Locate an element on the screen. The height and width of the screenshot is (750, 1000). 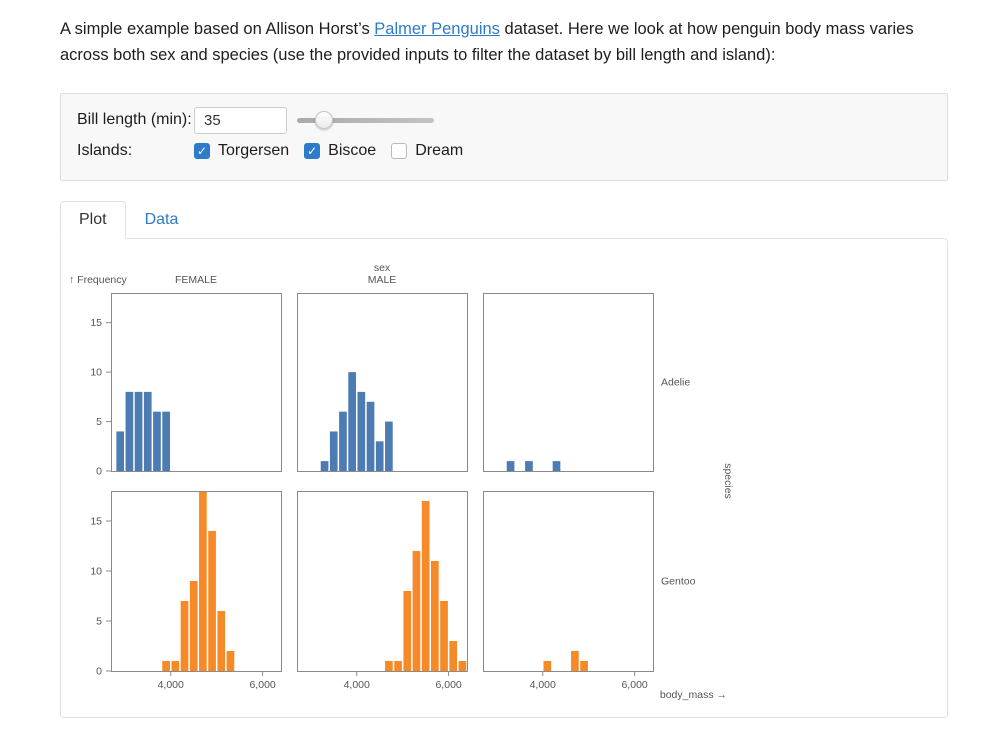
checkbox-item-dream: ✓ Dream is located at coordinates (427, 151).